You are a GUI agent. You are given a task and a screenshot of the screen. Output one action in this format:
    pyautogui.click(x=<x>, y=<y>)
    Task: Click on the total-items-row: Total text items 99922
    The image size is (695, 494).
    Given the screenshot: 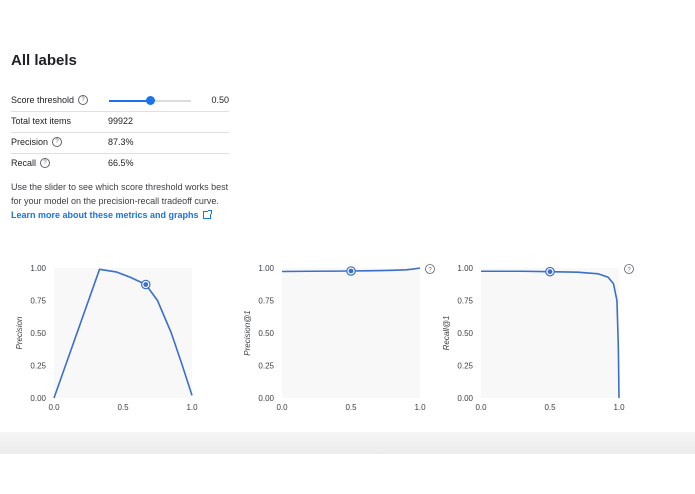 What is the action you would take?
    pyautogui.click(x=120, y=122)
    